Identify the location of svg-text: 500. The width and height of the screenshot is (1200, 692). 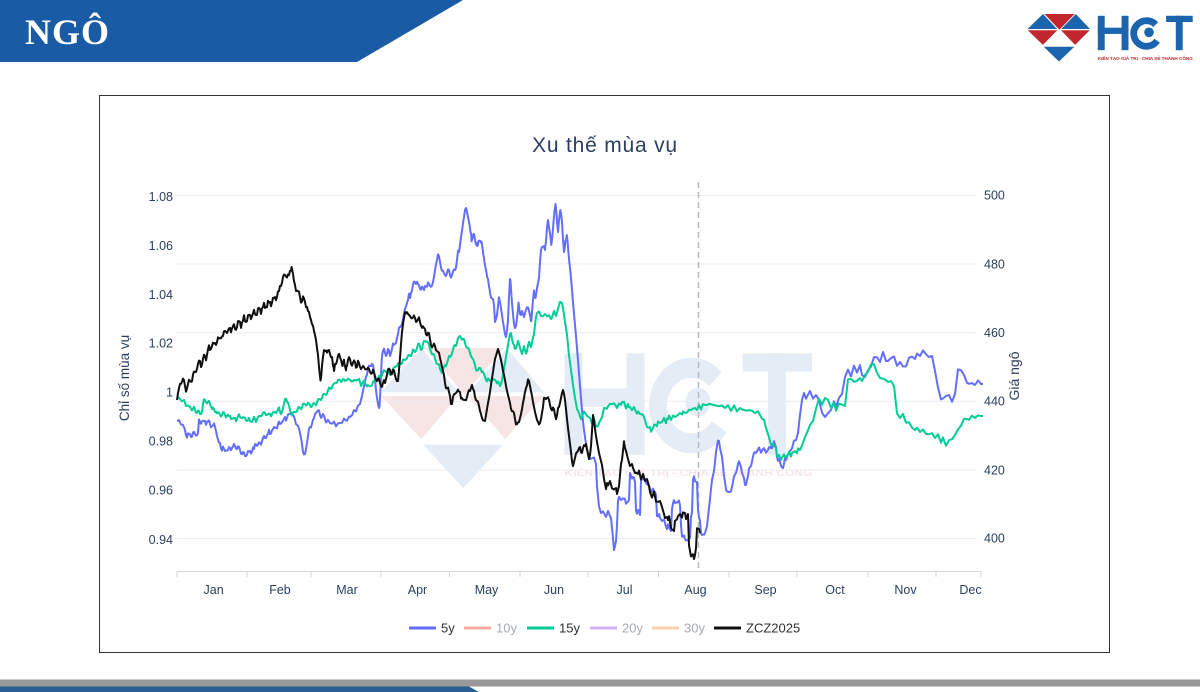
(994, 196).